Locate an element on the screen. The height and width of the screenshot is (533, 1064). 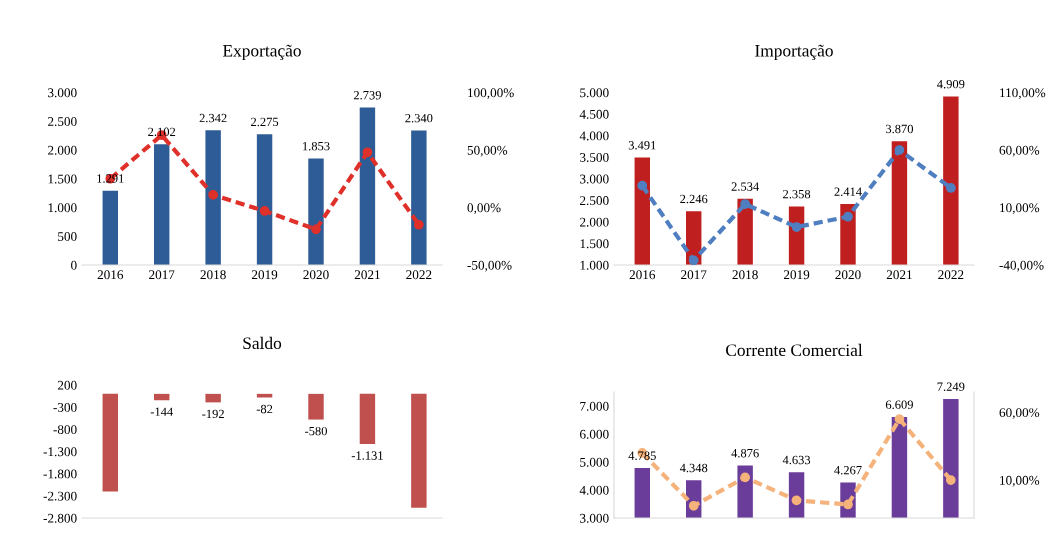
data-label: 3.491 is located at coordinates (642, 145).